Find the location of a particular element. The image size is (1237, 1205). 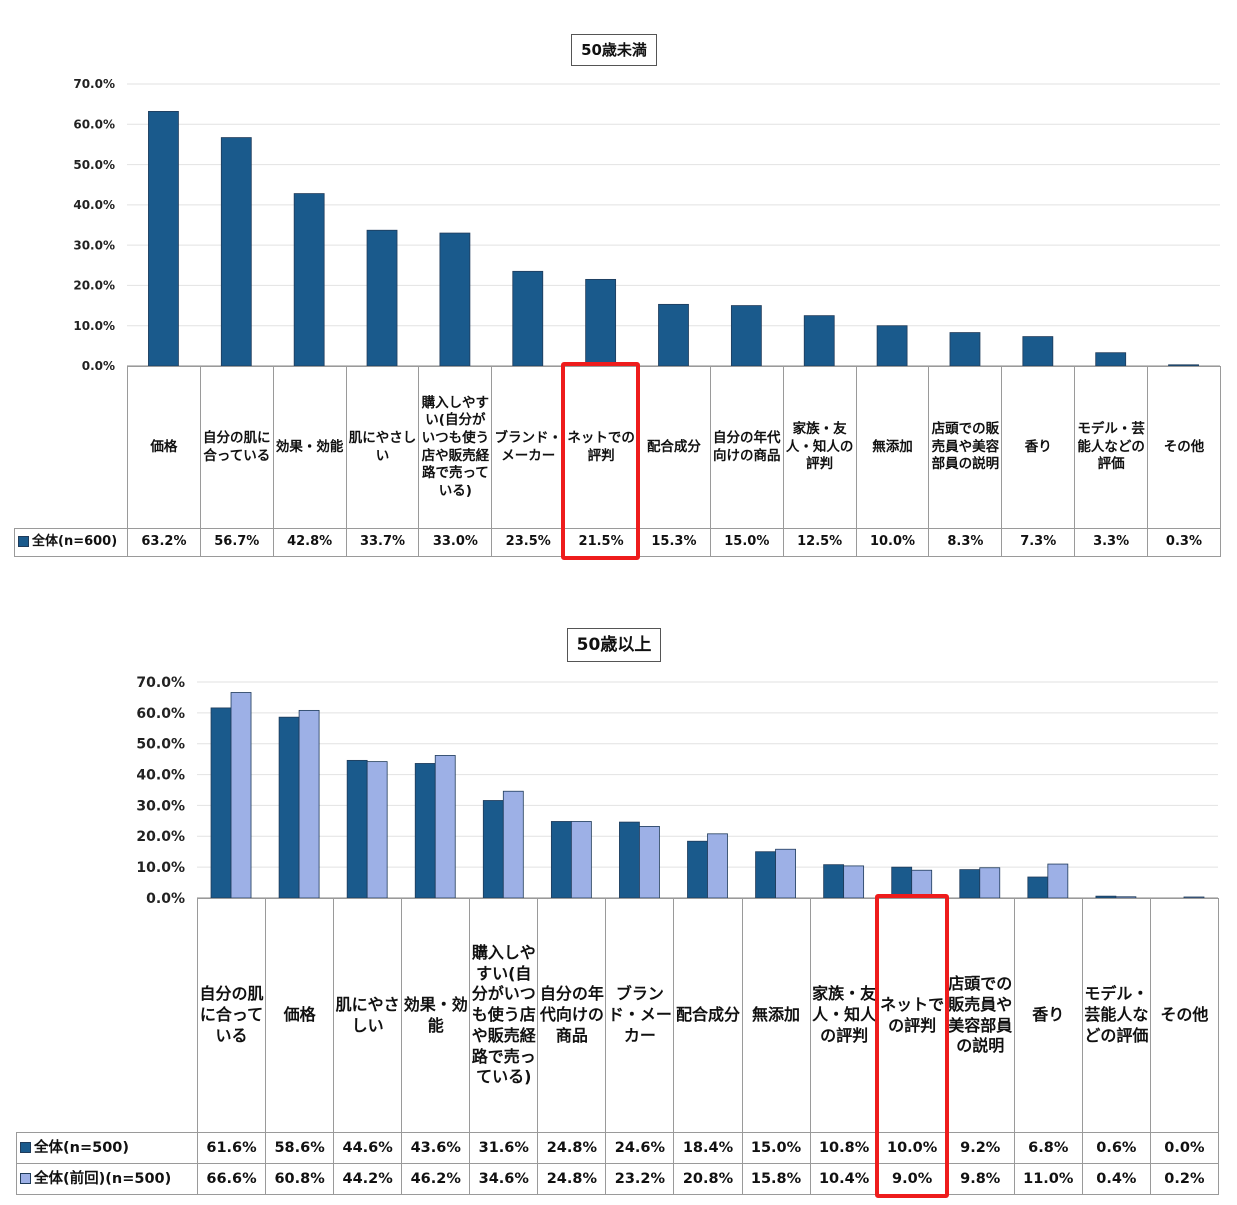

chart-0-value-label: 33.0% is located at coordinates (455, 542).